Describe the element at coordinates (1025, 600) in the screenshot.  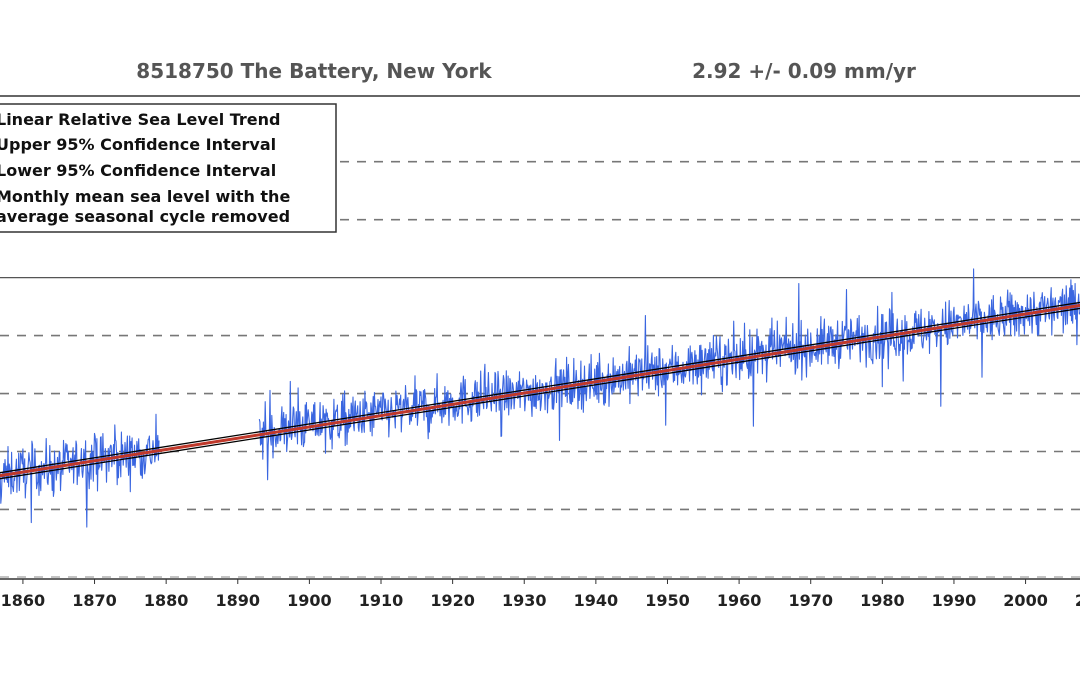
I see `x-tick-label-2000: 2000` at that location.